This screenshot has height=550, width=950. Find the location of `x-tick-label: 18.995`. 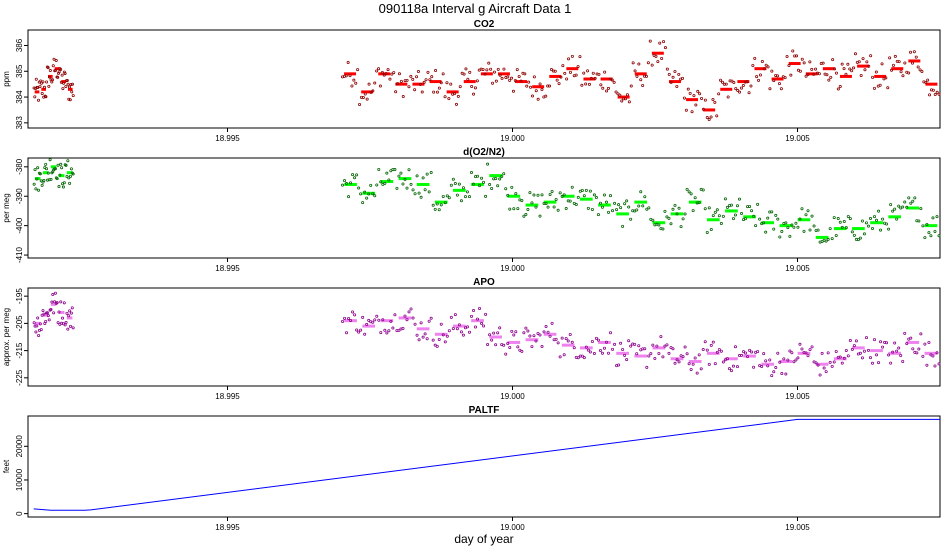

x-tick-label: 18.995 is located at coordinates (227, 396).